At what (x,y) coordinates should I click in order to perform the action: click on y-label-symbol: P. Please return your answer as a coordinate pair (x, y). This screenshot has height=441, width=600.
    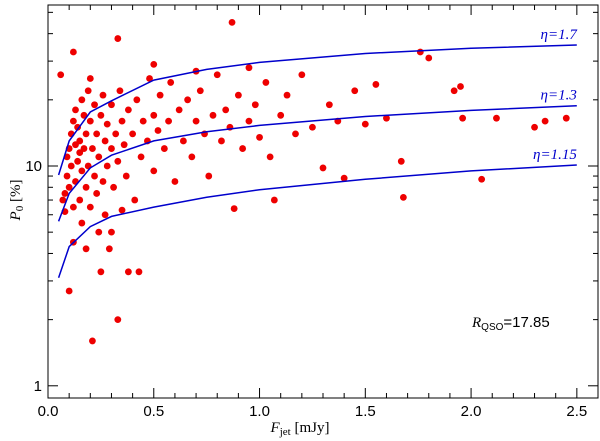
    Looking at the image, I should click on (16, 216).